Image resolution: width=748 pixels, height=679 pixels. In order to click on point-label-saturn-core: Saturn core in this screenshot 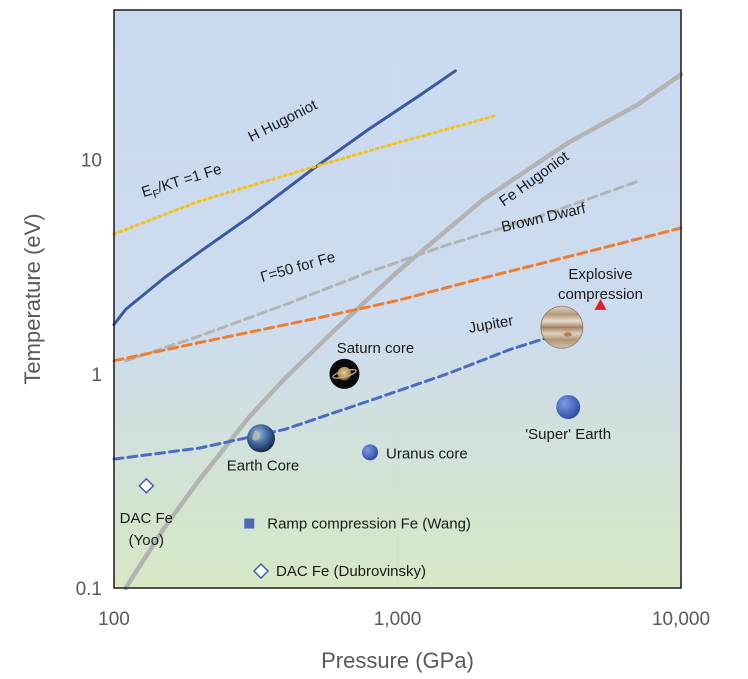, I will do `click(376, 348)`.